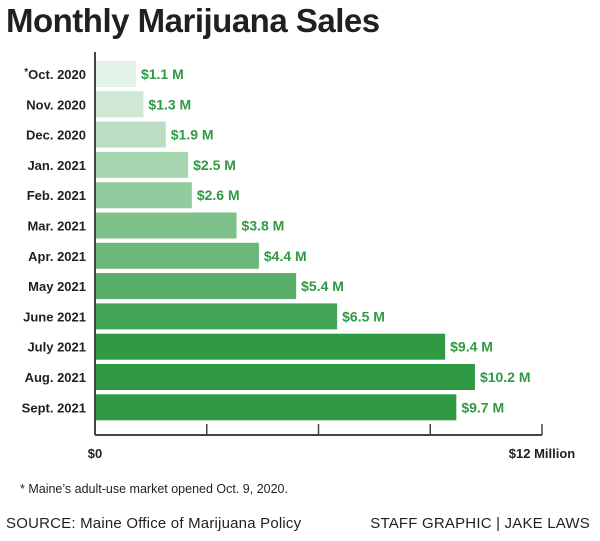 The width and height of the screenshot is (600, 541). I want to click on value-label: $6.5 M, so click(363, 316).